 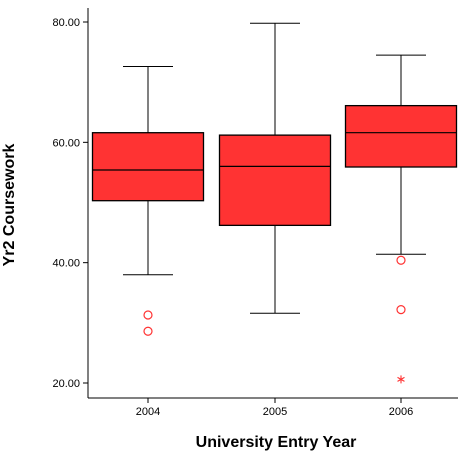 I want to click on y-tick-label: 80.00, so click(x=66, y=23).